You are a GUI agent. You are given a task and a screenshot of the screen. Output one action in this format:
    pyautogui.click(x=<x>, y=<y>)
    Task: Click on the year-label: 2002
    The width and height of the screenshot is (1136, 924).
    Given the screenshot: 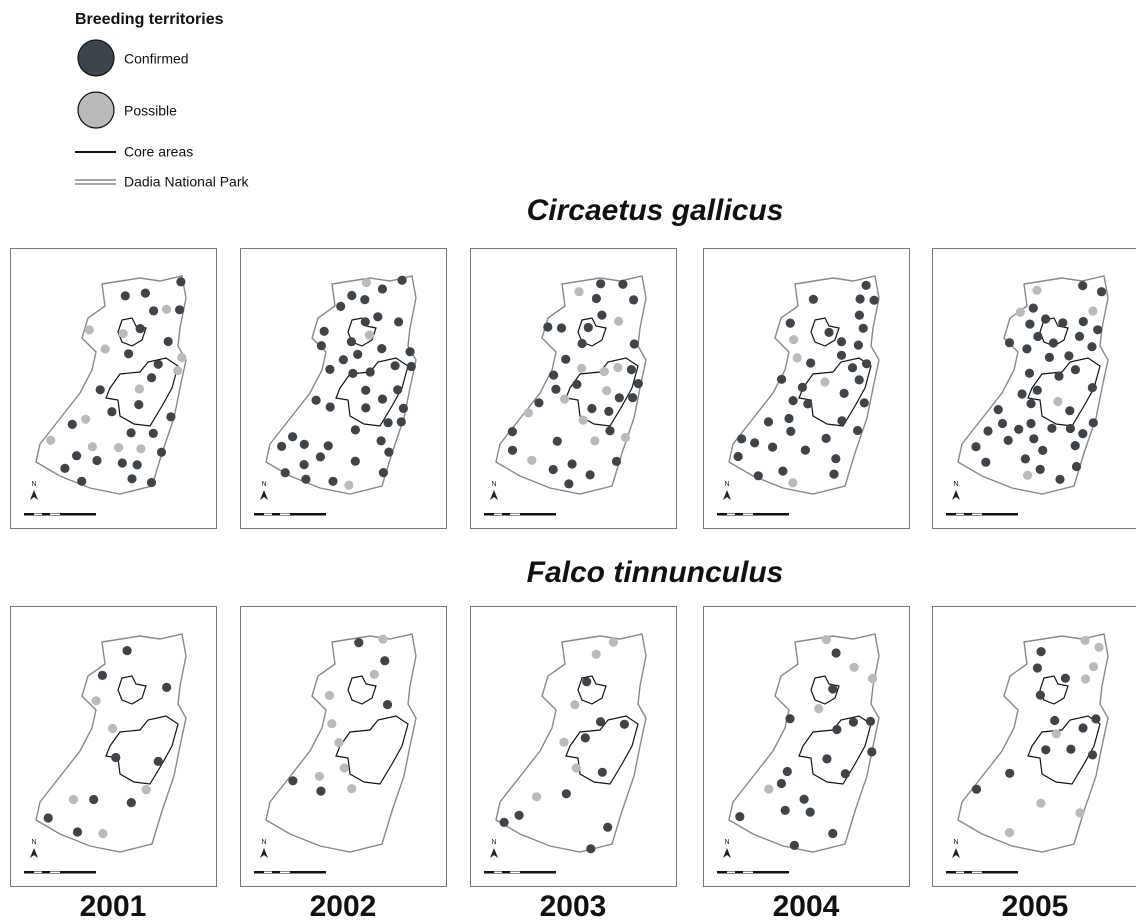 What is the action you would take?
    pyautogui.click(x=343, y=906)
    